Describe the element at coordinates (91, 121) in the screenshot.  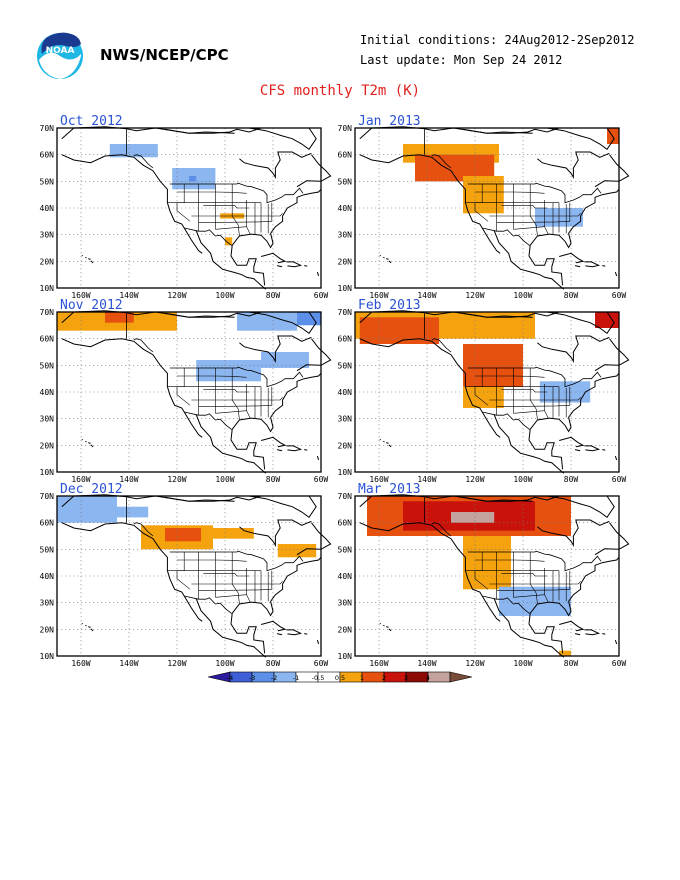
I see `panel-title: Oct 2012` at that location.